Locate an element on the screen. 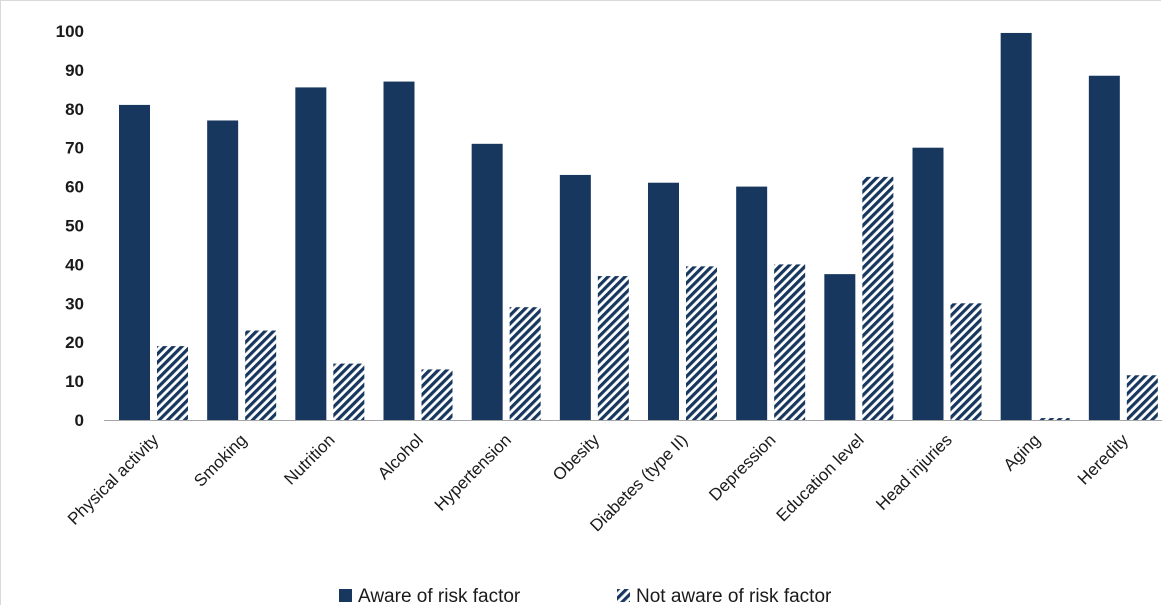 The width and height of the screenshot is (1162, 606). y-tick-label: 0 is located at coordinates (79, 420).